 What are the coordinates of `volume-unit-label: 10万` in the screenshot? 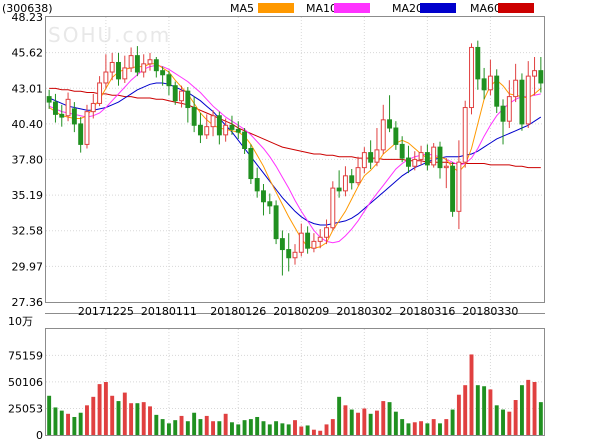 It's located at (20, 321).